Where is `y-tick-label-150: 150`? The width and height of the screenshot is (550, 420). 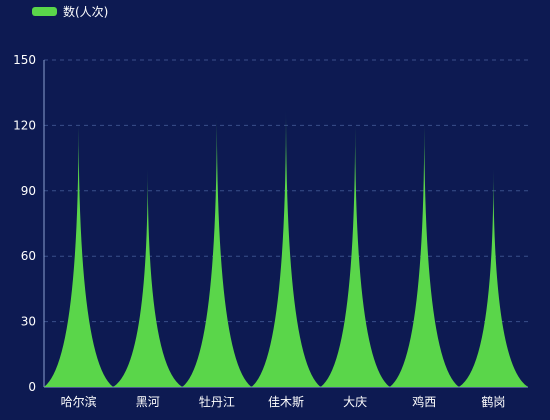
y-tick-label-150: 150 is located at coordinates (24, 60).